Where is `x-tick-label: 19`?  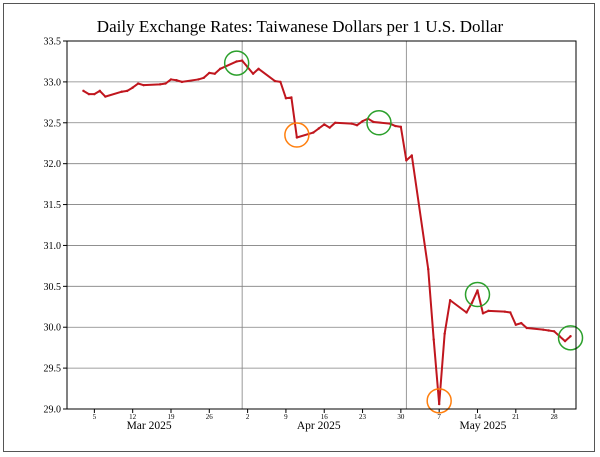
x-tick-label: 19 is located at coordinates (171, 417).